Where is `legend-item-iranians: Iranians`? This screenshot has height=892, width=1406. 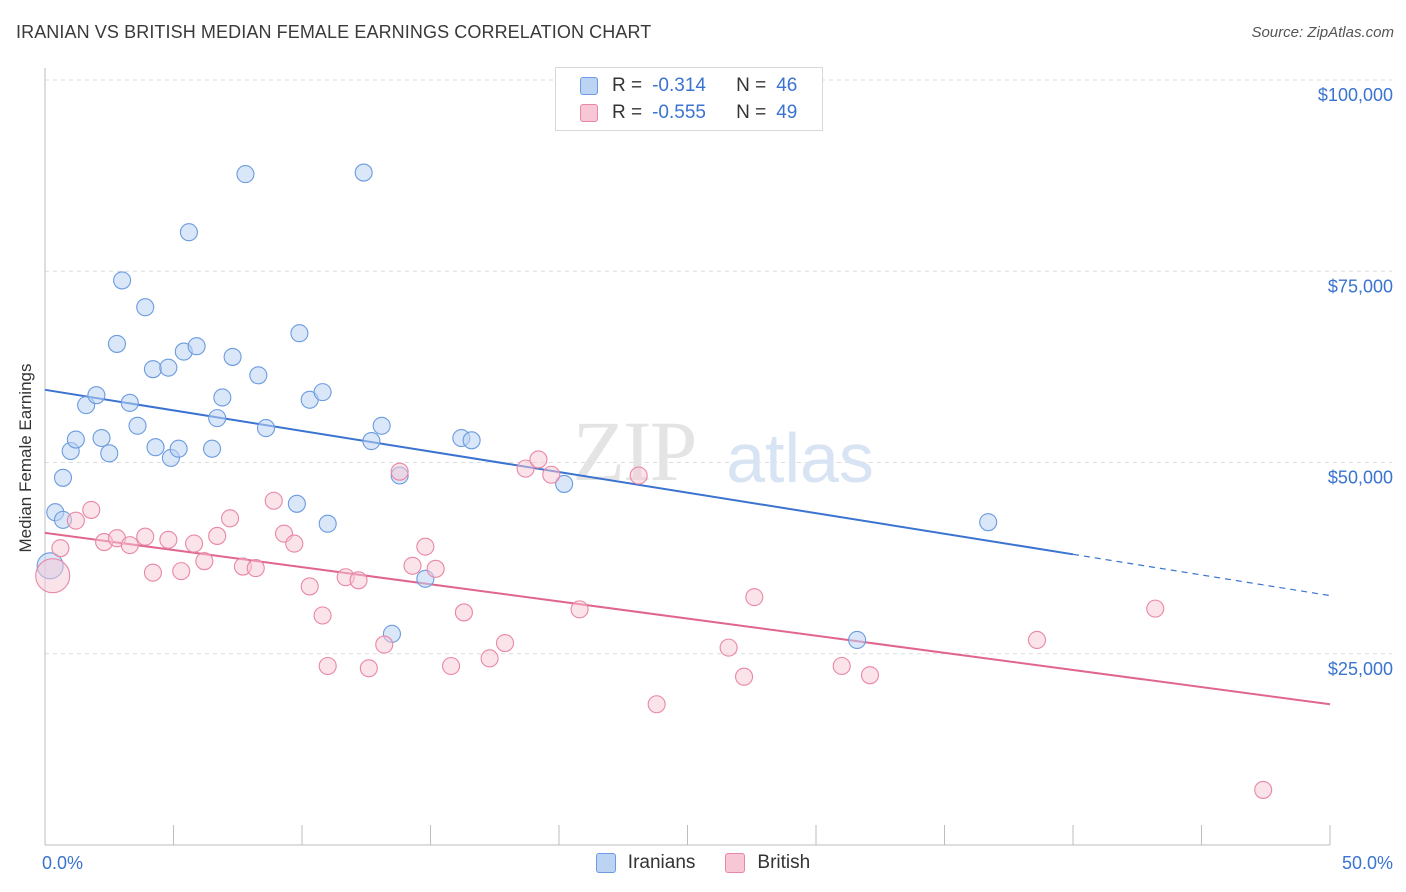 legend-item-iranians: Iranians is located at coordinates (645, 863).